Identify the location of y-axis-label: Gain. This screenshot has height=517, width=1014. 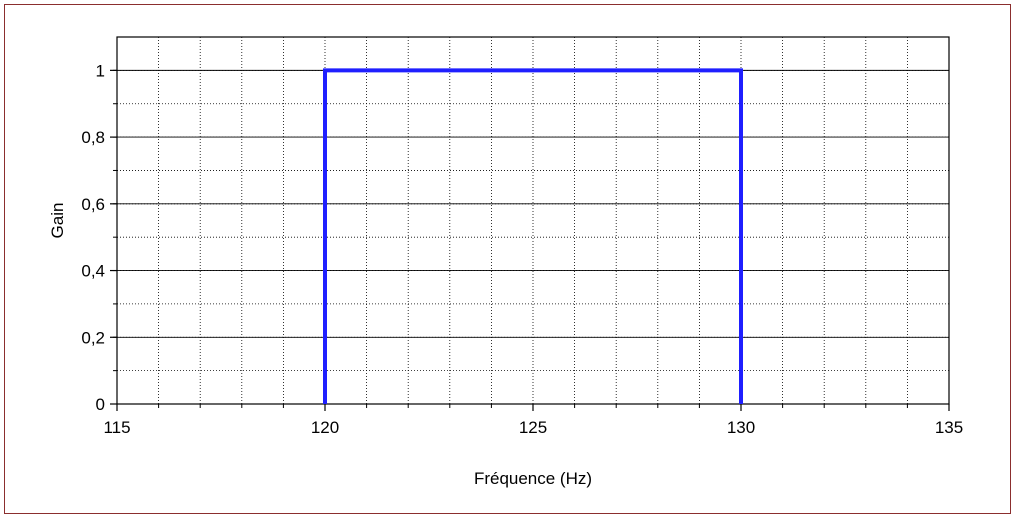
(57, 221).